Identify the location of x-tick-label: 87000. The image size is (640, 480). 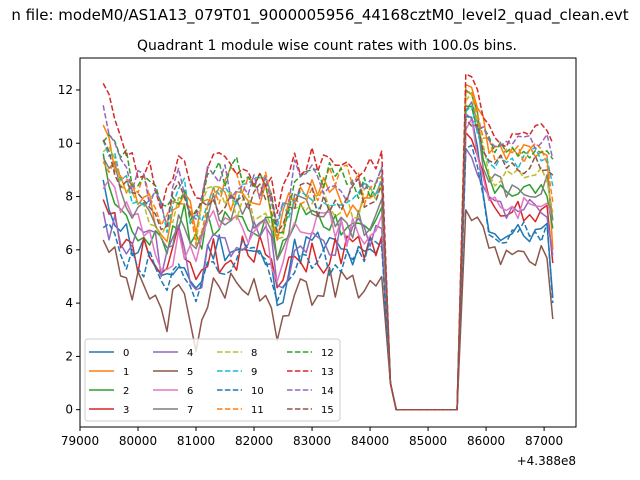
(544, 441).